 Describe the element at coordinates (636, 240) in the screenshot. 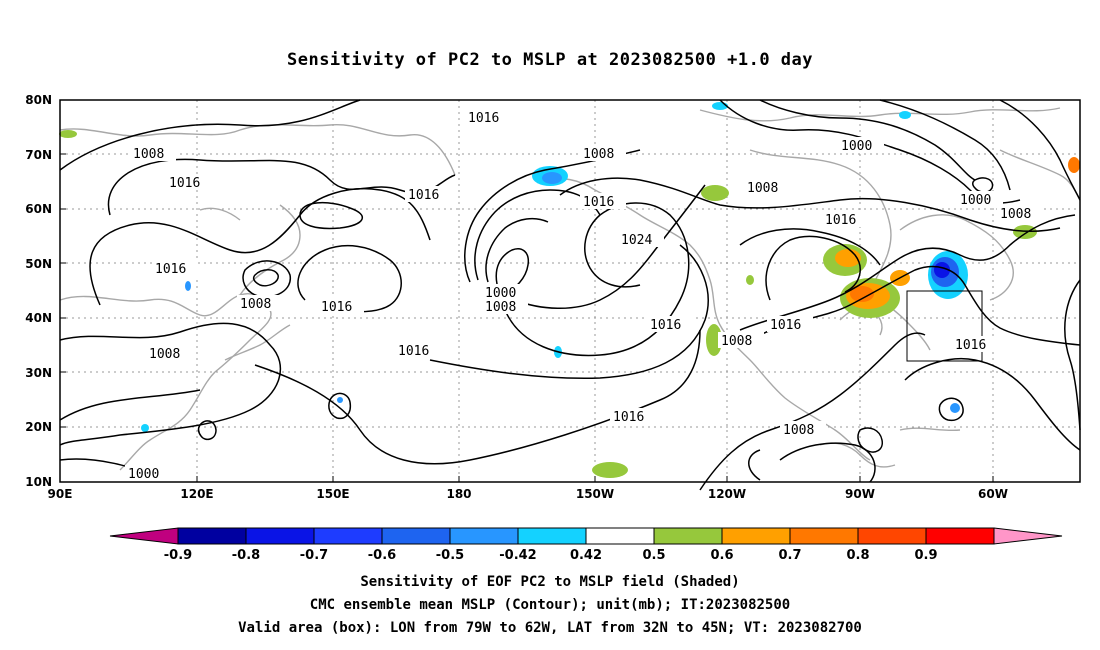

I see `contour-label: 1024` at that location.